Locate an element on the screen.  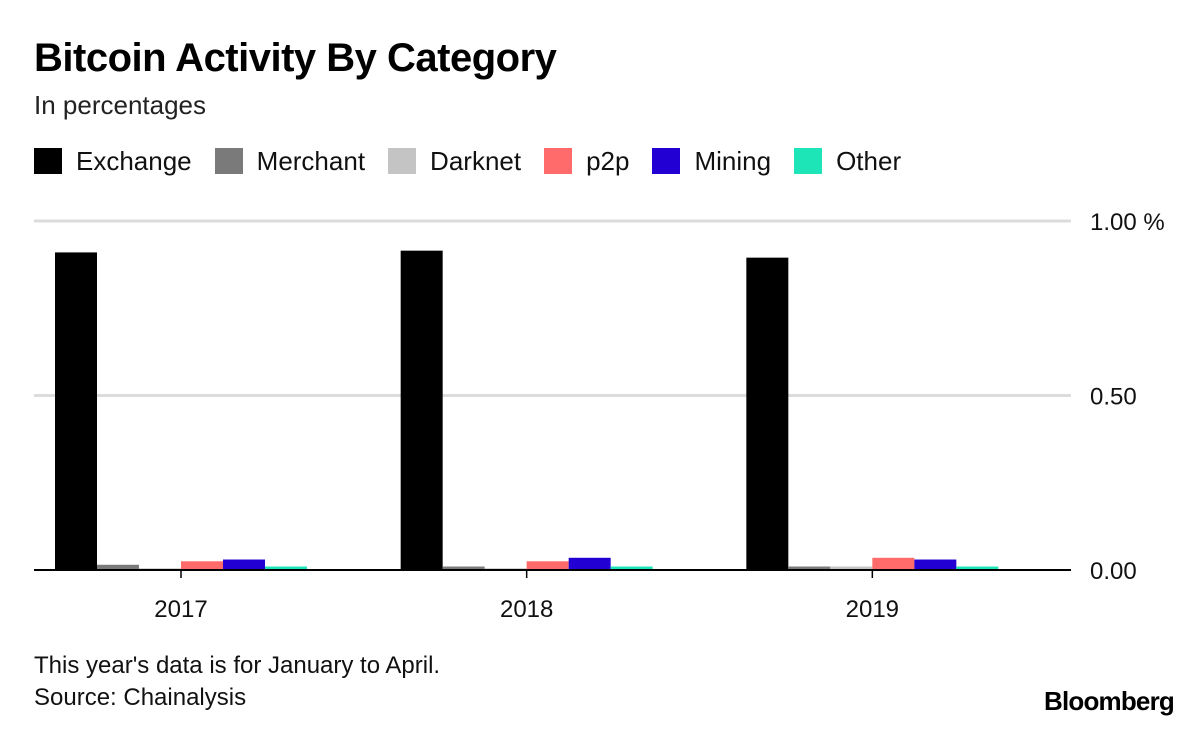
legend-item-exchange: Exchange is located at coordinates (113, 161).